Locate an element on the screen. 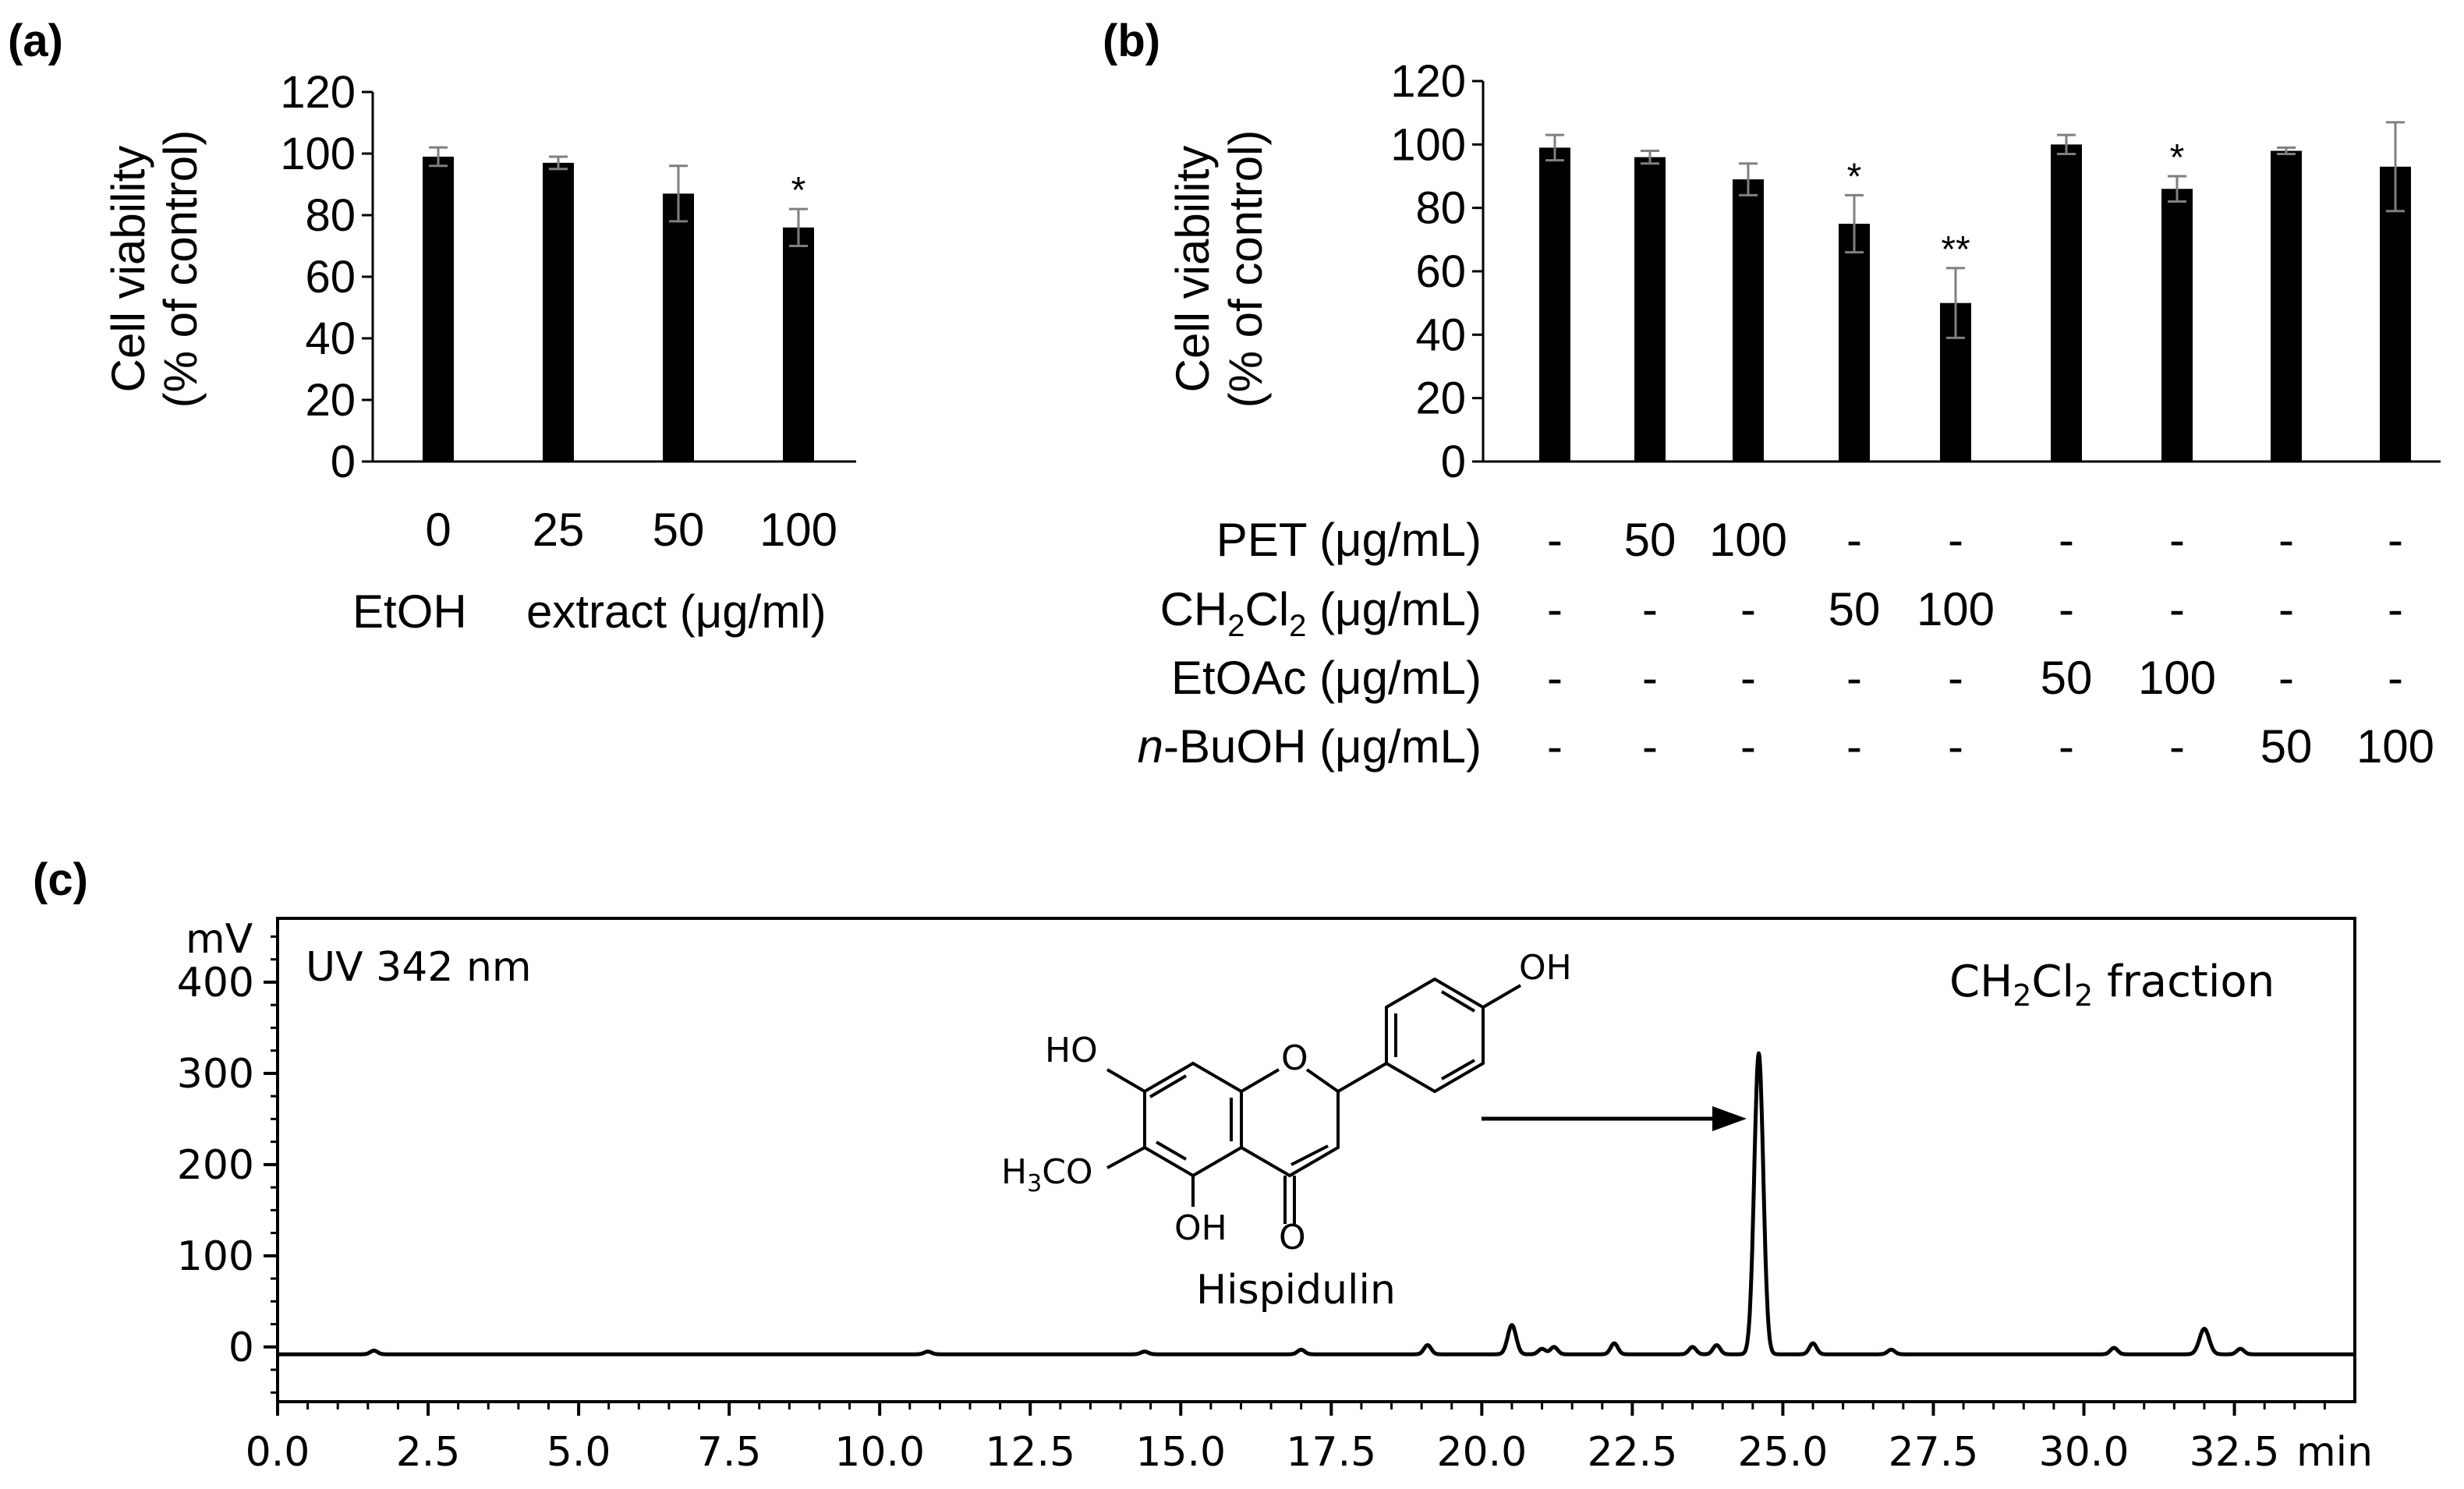 Image resolution: width=2464 pixels, height=1489 pixels. panel-a-ylabel-line2: (% of control) is located at coordinates (181, 269).